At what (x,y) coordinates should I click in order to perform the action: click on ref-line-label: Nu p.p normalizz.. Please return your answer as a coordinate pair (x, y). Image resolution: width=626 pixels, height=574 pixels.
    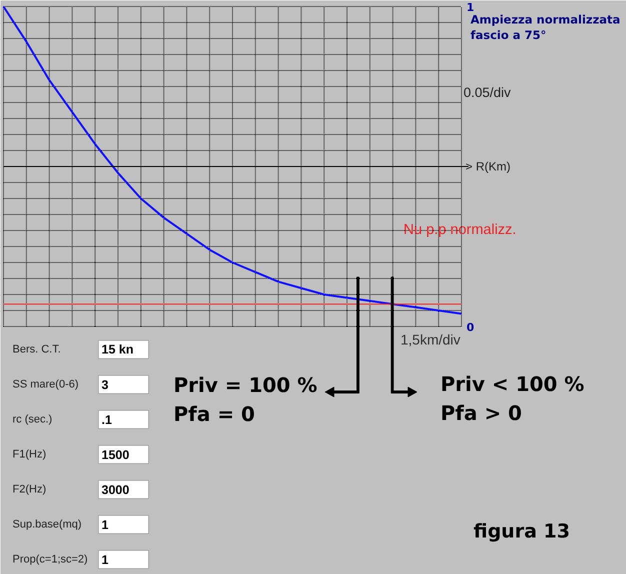
    Looking at the image, I should click on (460, 230).